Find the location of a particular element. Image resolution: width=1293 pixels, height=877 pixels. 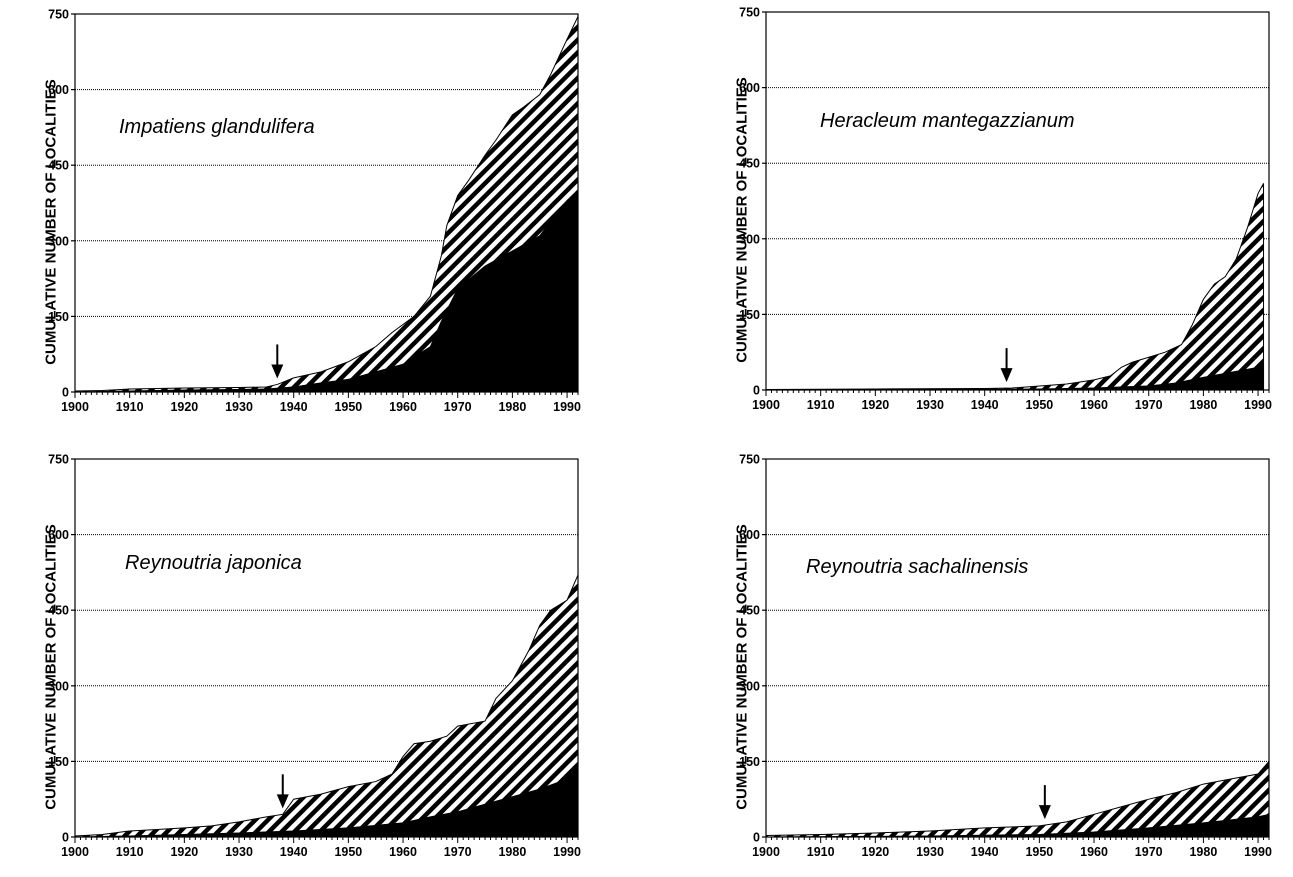

chart-title: Impatiens glandulifera is located at coordinates (217, 127).